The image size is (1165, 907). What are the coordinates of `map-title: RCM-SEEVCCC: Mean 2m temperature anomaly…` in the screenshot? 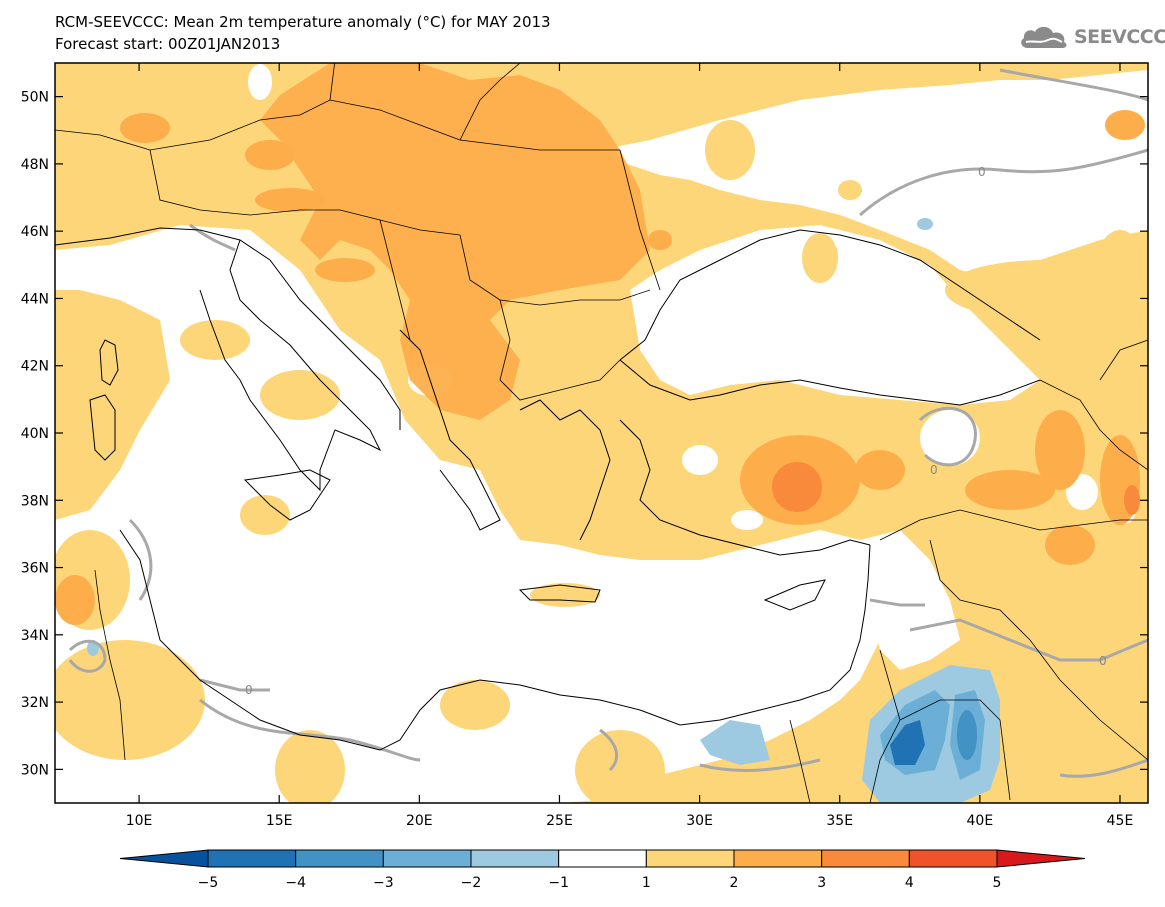 It's located at (303, 22).